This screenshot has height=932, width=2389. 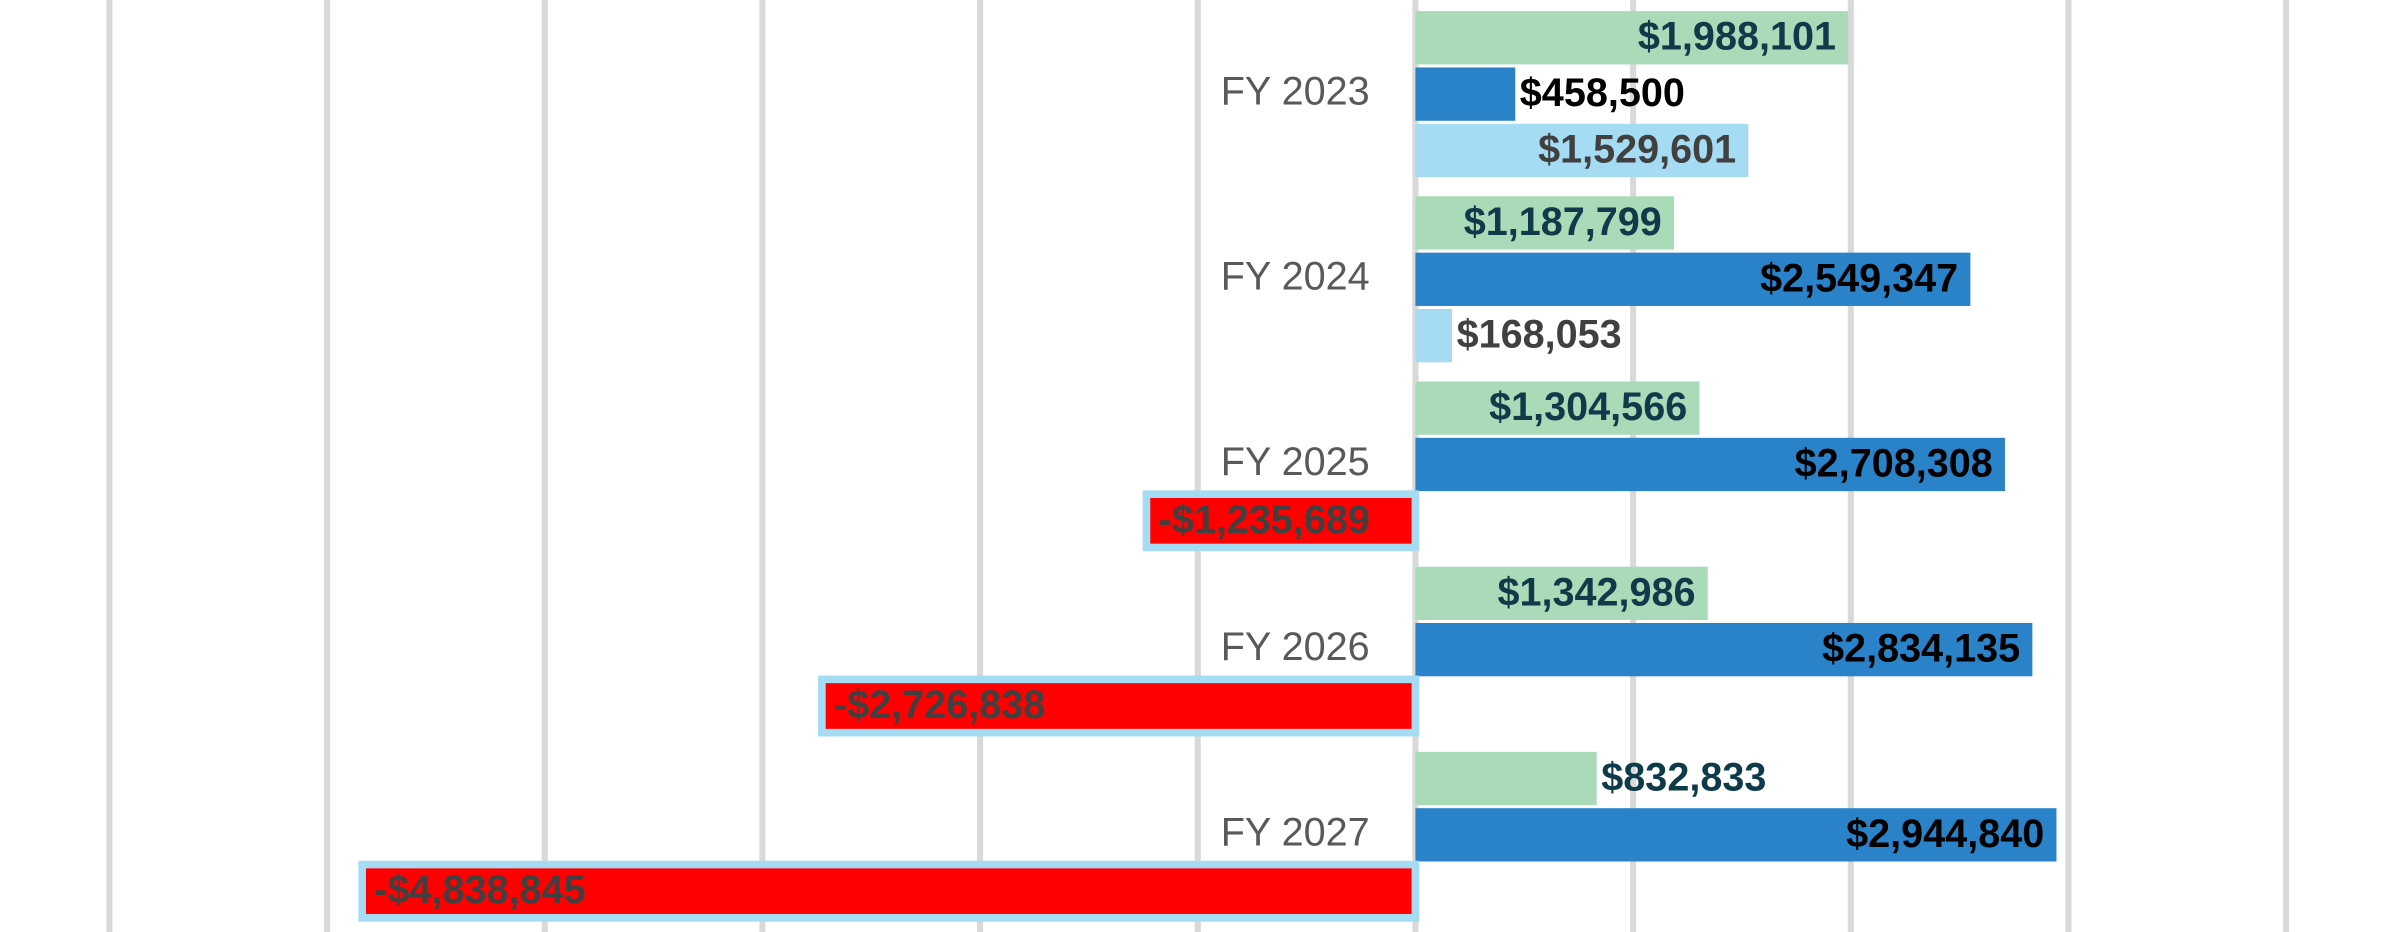 I want to click on value-label: $1,187,799, so click(x=1563, y=222).